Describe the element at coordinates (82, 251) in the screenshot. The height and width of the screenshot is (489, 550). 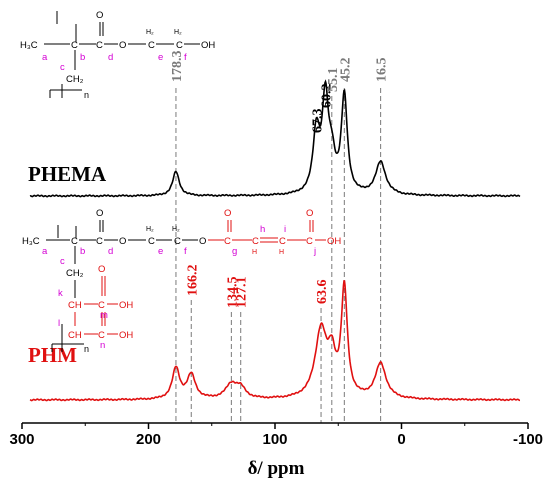
I see `phm-label-b: b` at that location.